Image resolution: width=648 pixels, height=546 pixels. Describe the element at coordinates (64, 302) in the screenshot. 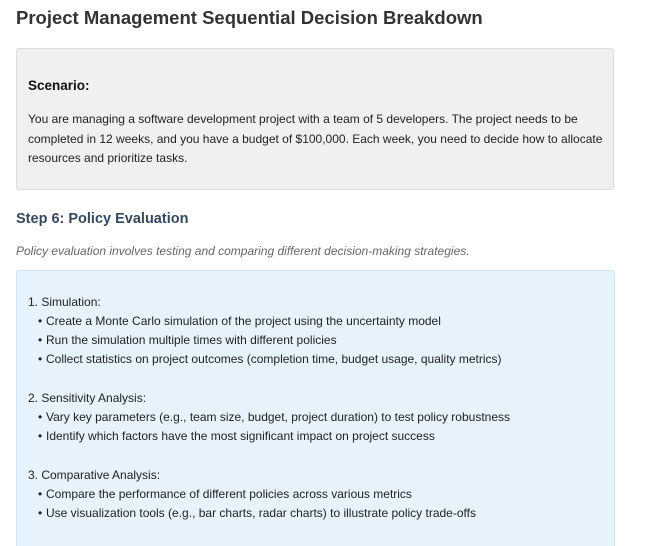

I see `section-title: 1. Simulation:` at that location.